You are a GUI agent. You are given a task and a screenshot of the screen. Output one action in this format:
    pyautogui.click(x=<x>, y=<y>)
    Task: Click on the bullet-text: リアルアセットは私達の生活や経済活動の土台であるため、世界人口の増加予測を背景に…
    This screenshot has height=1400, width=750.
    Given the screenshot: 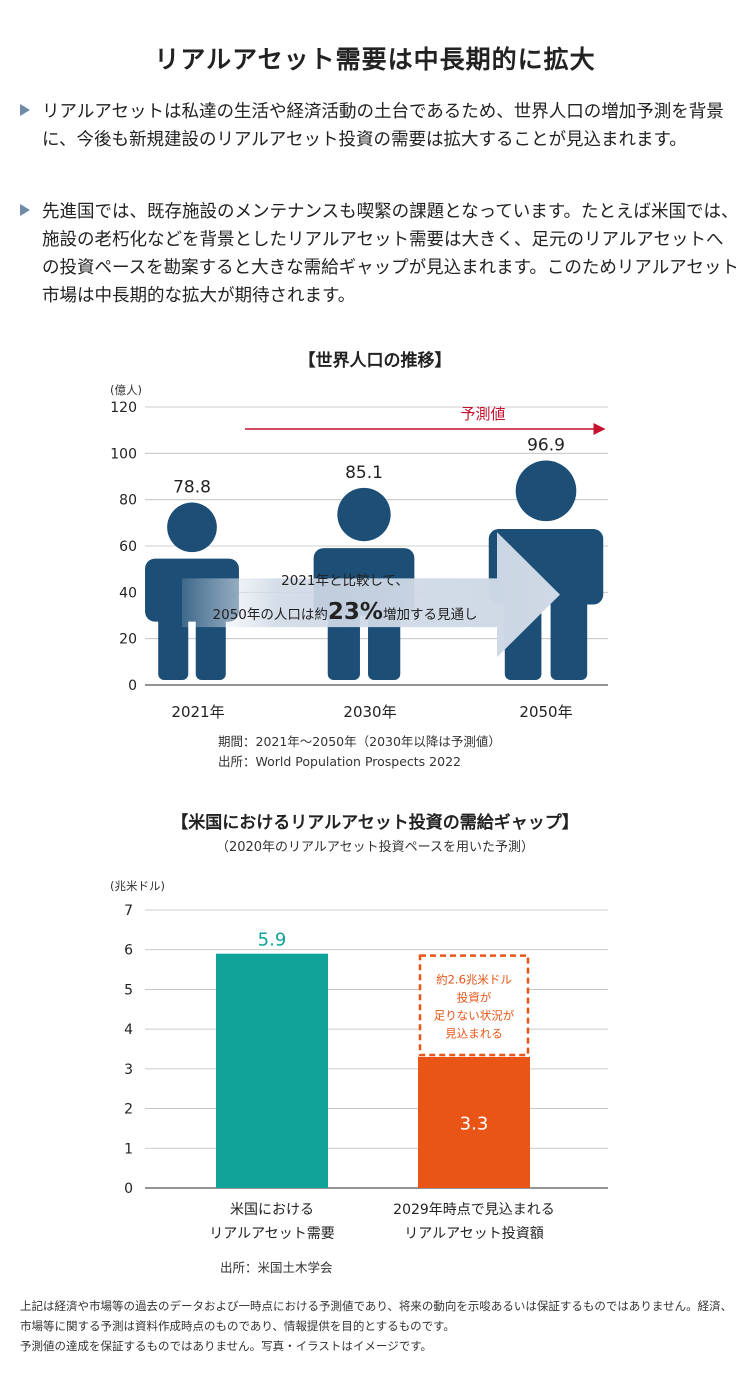 What is the action you would take?
    pyautogui.click(x=383, y=126)
    